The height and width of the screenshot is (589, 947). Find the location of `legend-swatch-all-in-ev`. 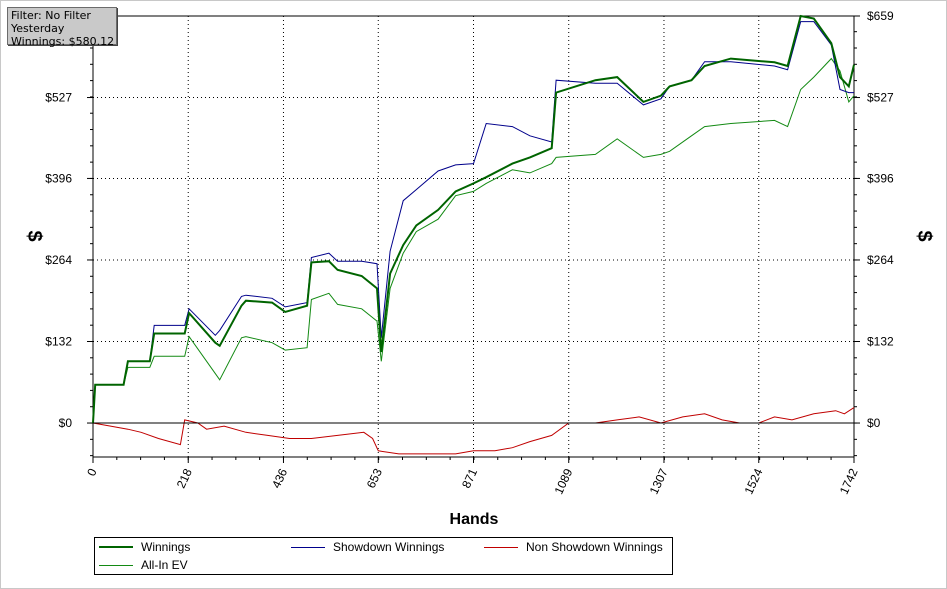

legend-swatch-all-in-ev is located at coordinates (116, 565).